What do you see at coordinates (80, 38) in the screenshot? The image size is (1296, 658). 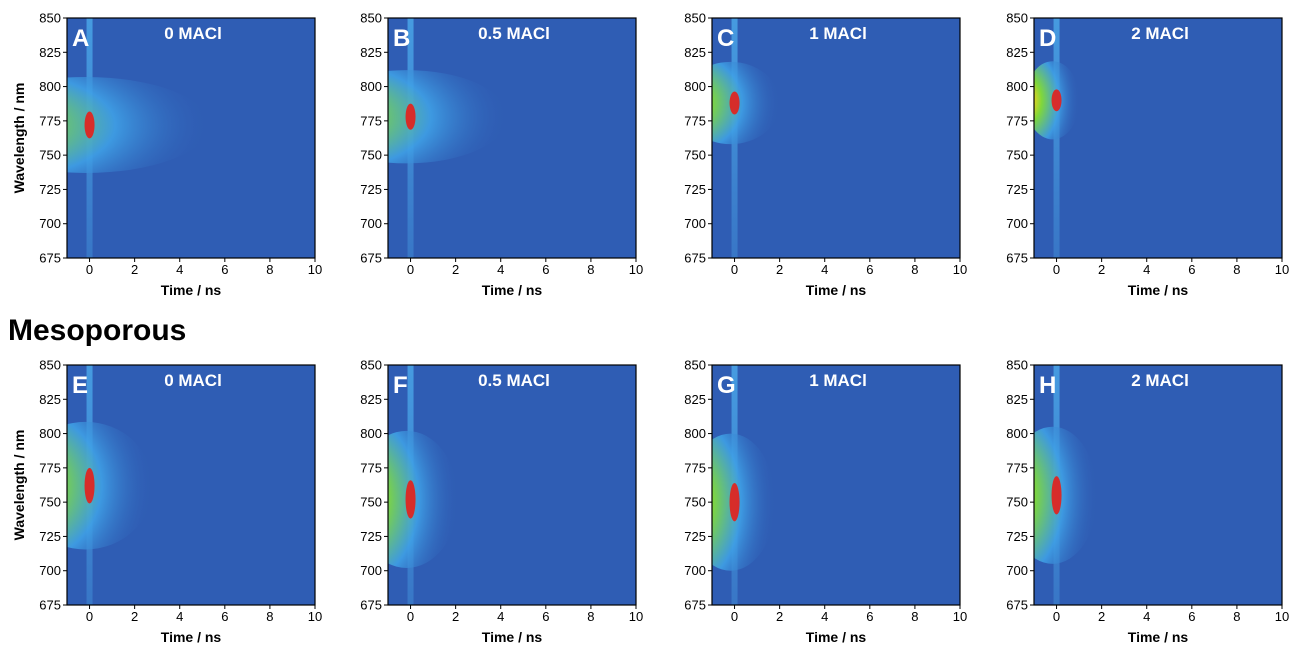 I see `panel-letter: A` at bounding box center [80, 38].